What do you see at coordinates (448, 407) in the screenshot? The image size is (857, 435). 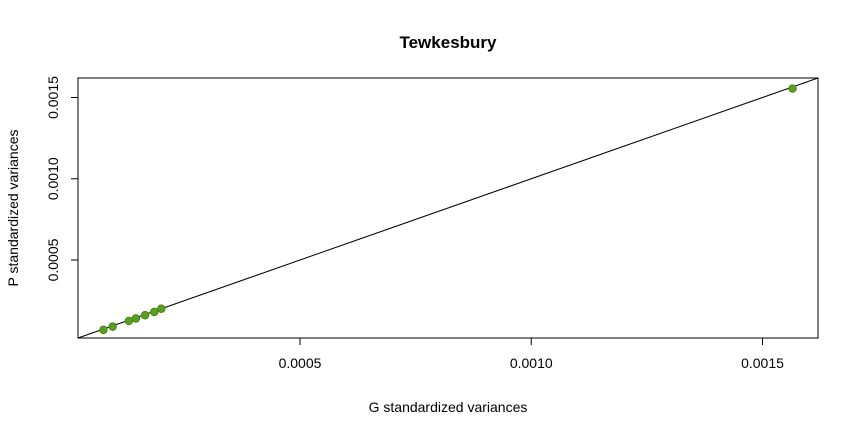 I see `x-axis-label: G standardized variances` at bounding box center [448, 407].